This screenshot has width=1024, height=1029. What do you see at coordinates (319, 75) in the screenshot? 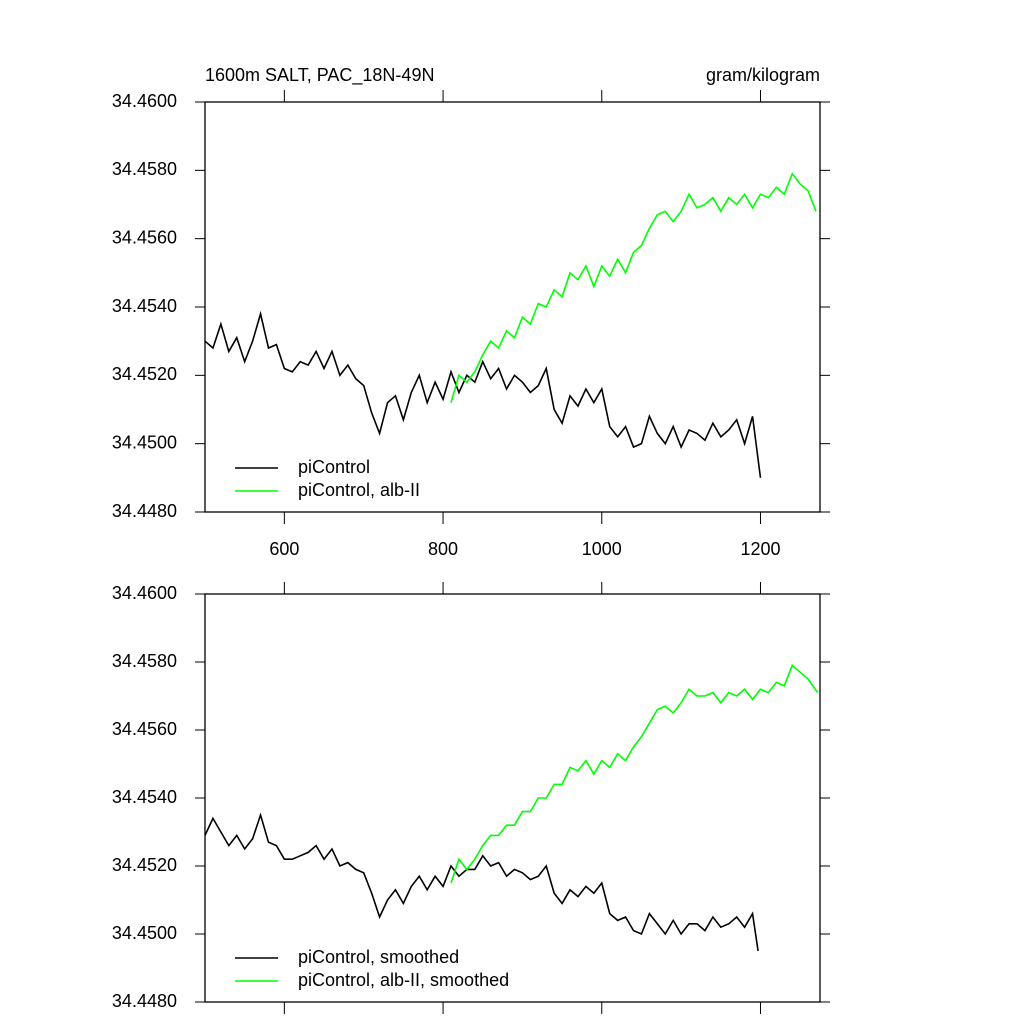
I see `chart-title: 1600m SALT, PAC_18N-49N` at bounding box center [319, 75].